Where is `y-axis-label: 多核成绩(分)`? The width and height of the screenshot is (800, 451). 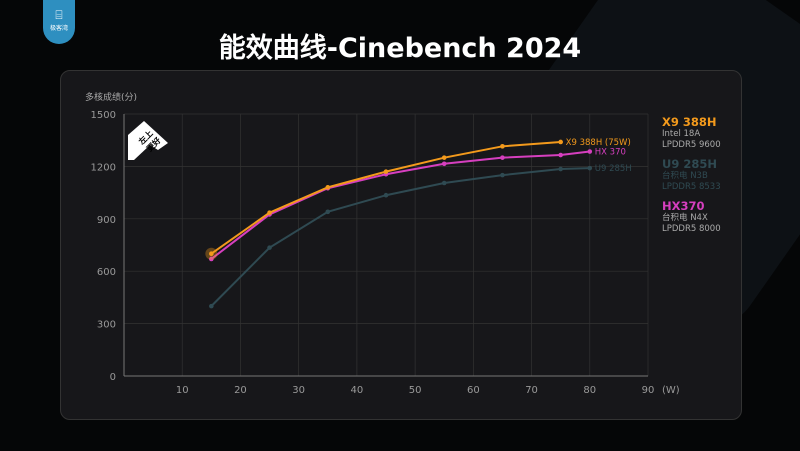
y-axis-label: 多核成绩(分) is located at coordinates (111, 97).